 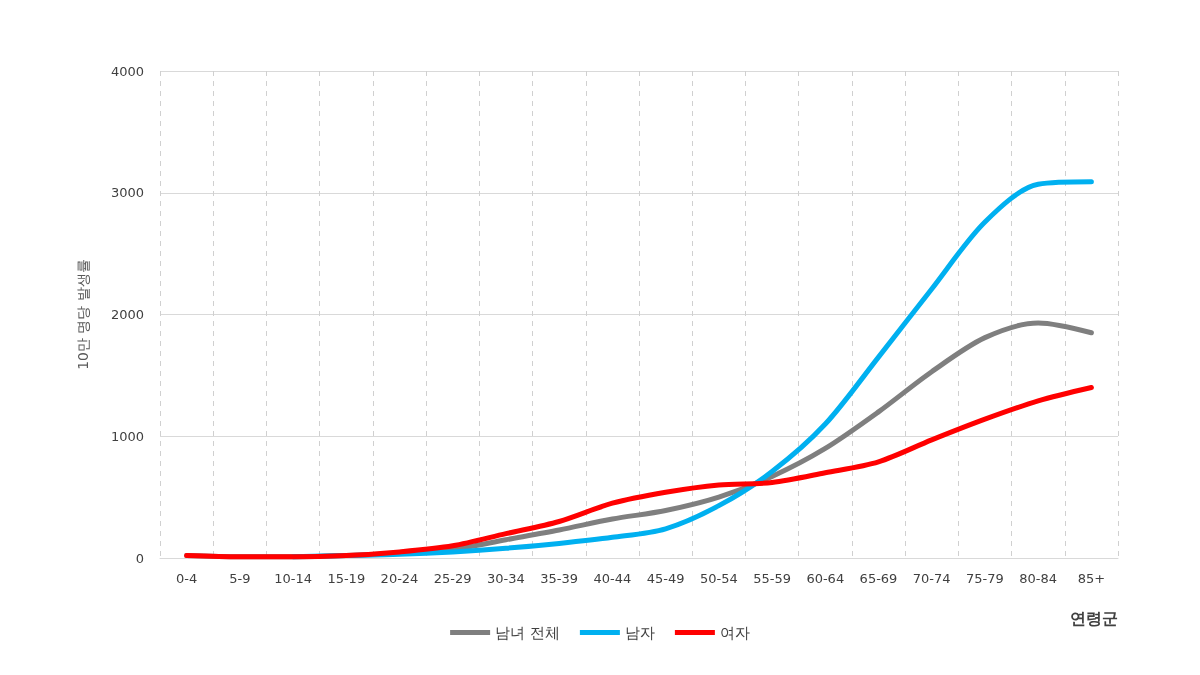 I want to click on x-tick-label: 15-19, so click(x=346, y=578).